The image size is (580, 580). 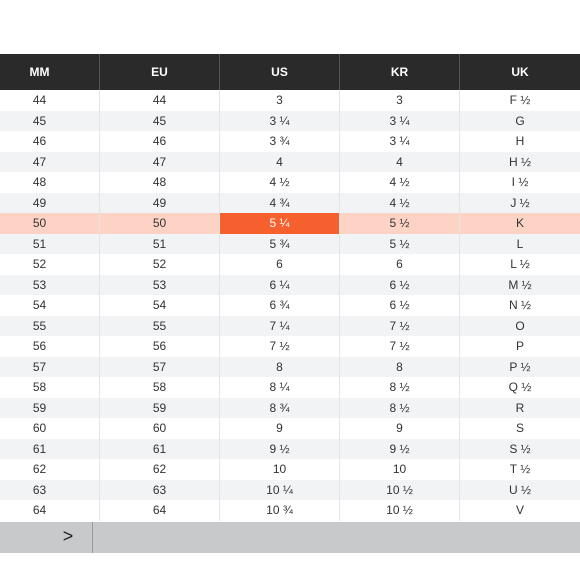 What do you see at coordinates (519, 428) in the screenshot?
I see `table-cell: S` at bounding box center [519, 428].